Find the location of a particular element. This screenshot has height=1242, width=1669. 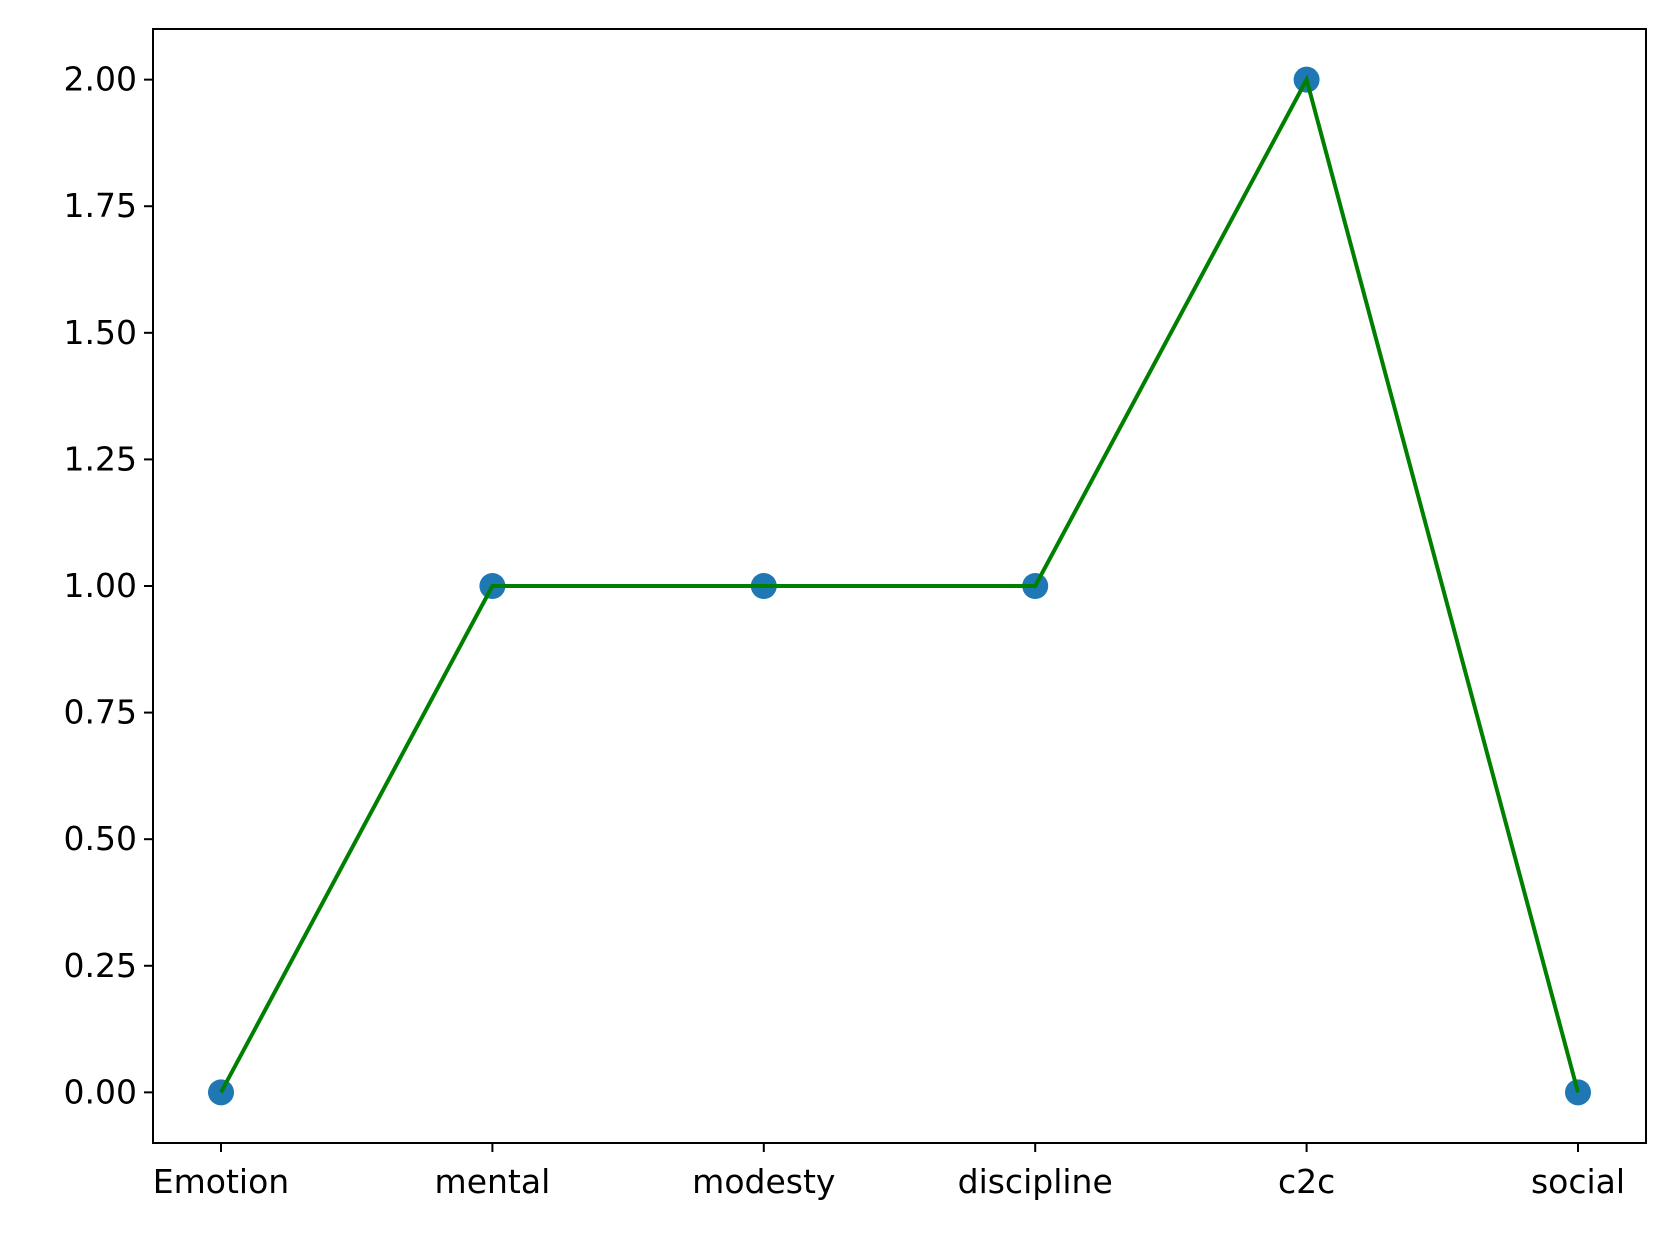

y-tick-label: 0.75 is located at coordinates (100, 712).